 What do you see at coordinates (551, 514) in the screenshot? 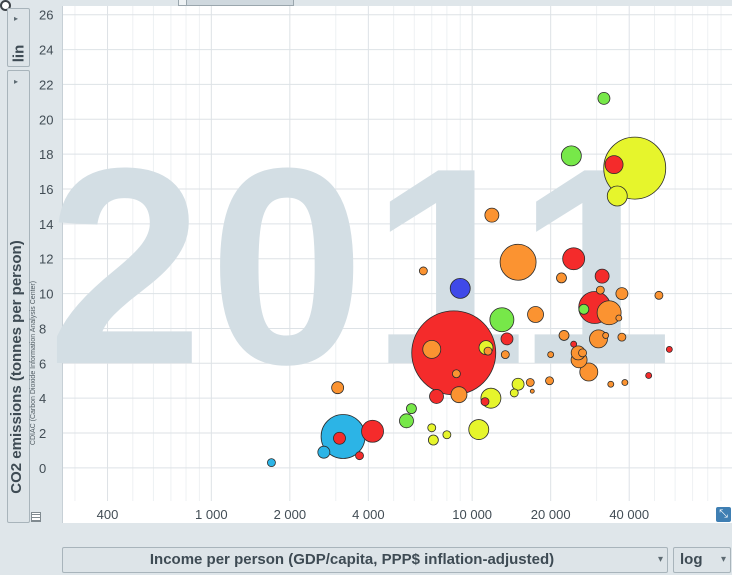
I see `x-tick-label: 20 000` at bounding box center [551, 514].